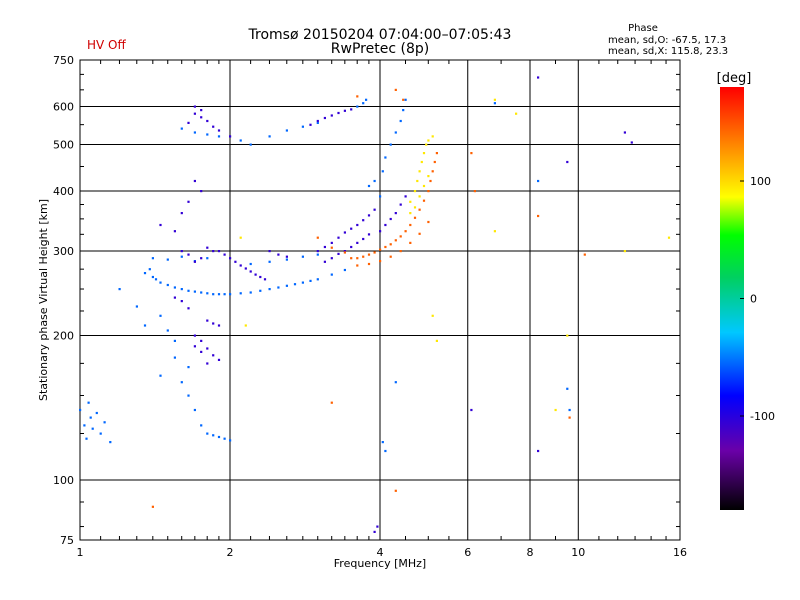  Describe the element at coordinates (380, 563) in the screenshot. I see `x-axis-label: Frequency [MHz]` at that location.